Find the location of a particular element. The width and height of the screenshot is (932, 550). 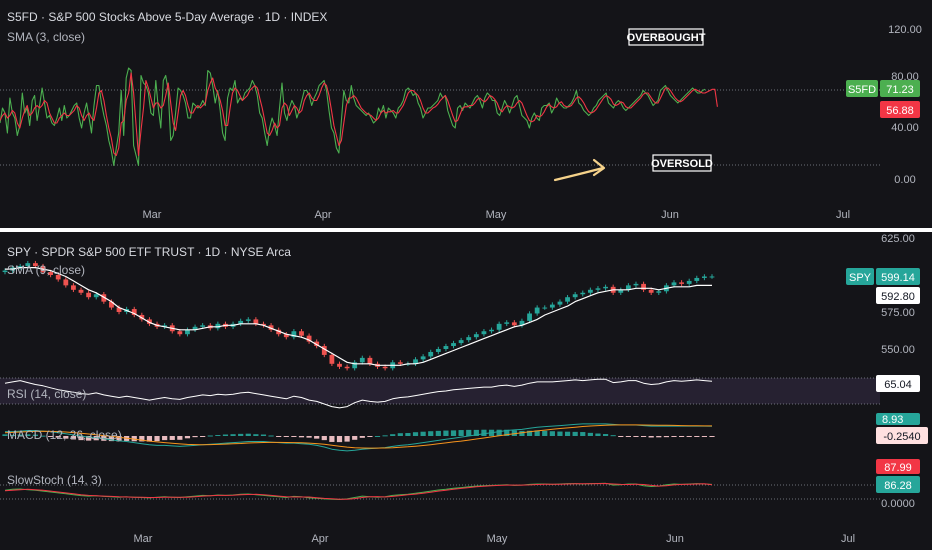

stoch-tags: 87.99 86.28 is located at coordinates (898, 476).